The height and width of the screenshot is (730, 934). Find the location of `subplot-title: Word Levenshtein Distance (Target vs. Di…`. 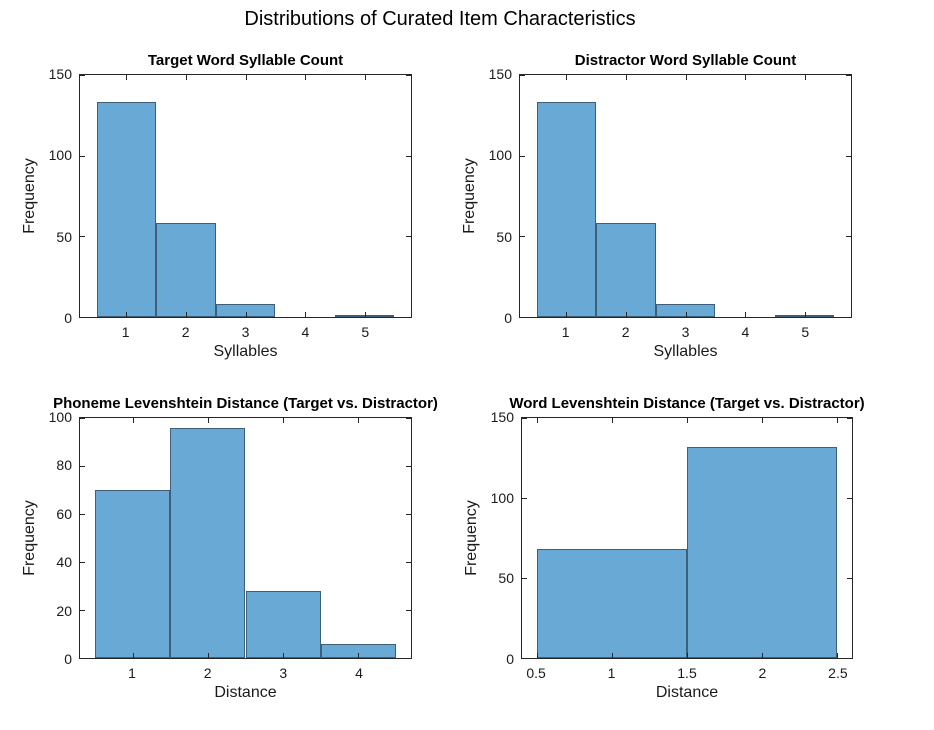

subplot-title: Word Levenshtein Distance (Target vs. Di… is located at coordinates (687, 403).